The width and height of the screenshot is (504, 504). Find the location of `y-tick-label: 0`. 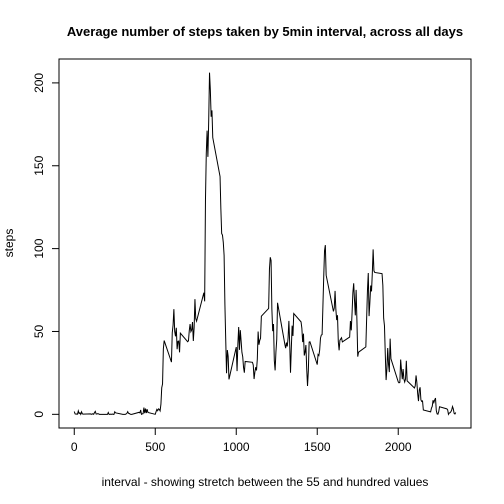

y-tick-label: 0 is located at coordinates (39, 414).